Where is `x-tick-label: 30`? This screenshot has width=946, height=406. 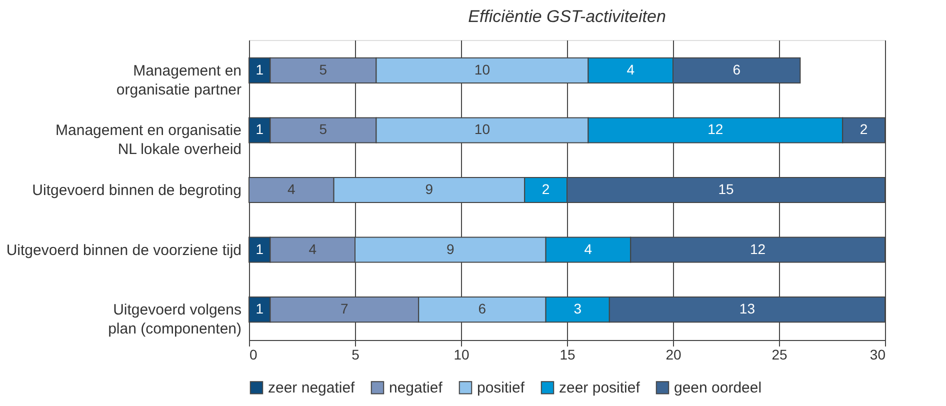 x-tick-label: 30 is located at coordinates (878, 354).